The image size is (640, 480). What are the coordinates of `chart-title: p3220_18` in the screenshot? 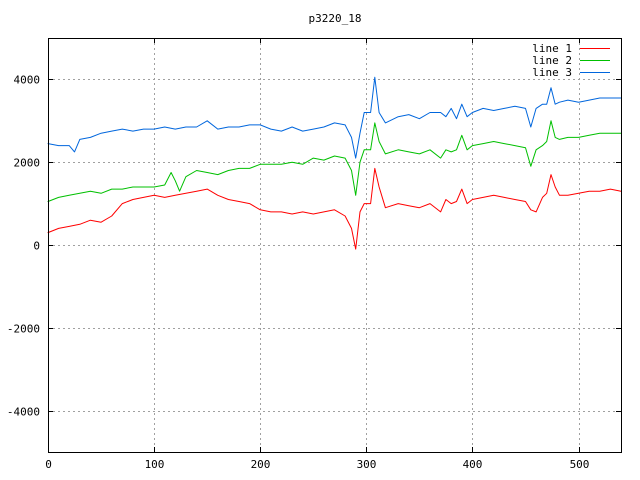 It's located at (335, 18).